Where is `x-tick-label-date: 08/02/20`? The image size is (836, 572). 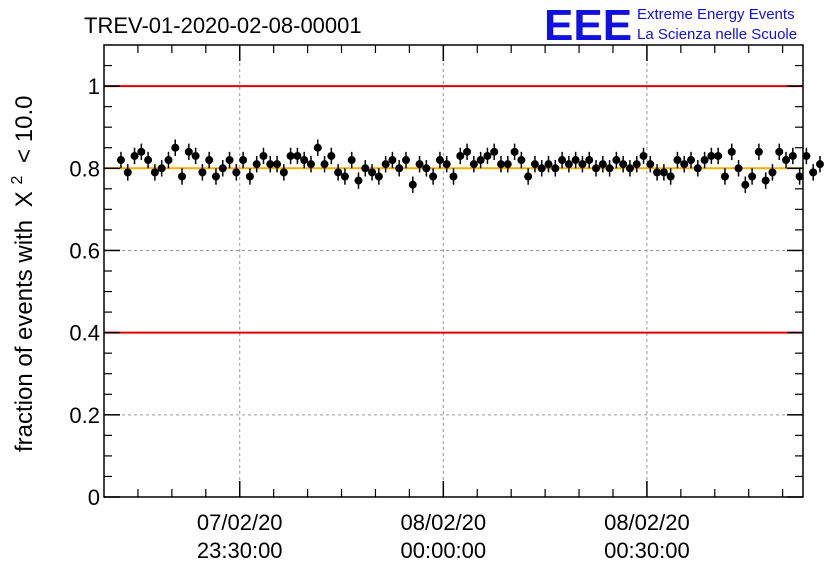
x-tick-label-date: 08/02/20 is located at coordinates (647, 522).